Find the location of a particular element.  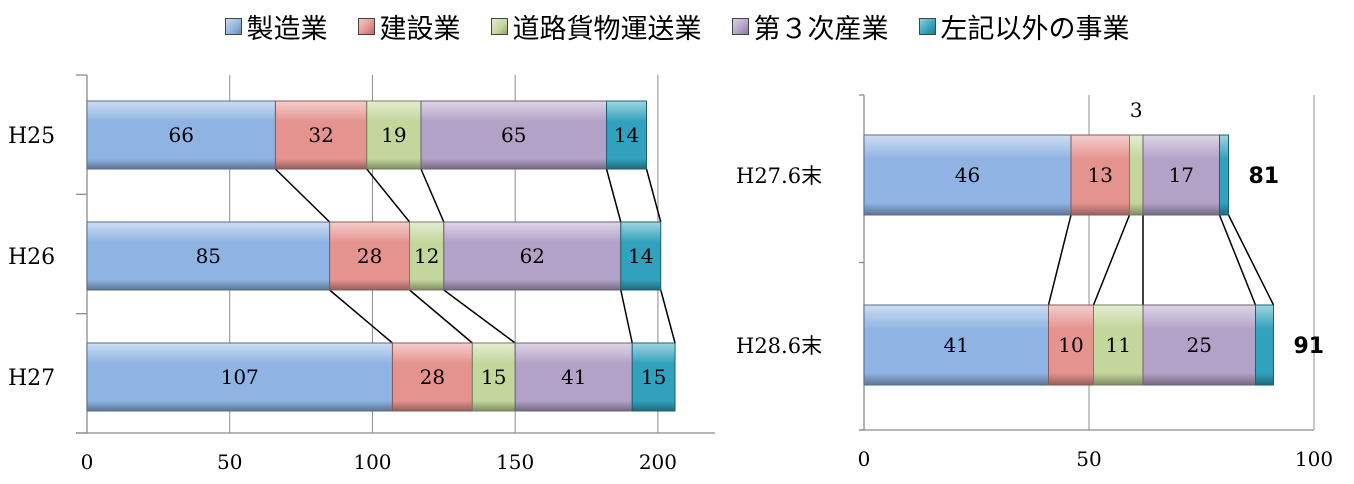

y-category-label: H27.6末 is located at coordinates (779, 176).